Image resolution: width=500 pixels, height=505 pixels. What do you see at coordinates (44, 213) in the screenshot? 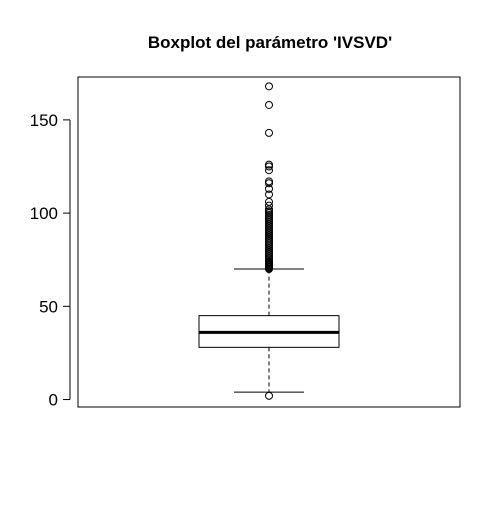
I see `y-tick-label-100: 100` at bounding box center [44, 213].